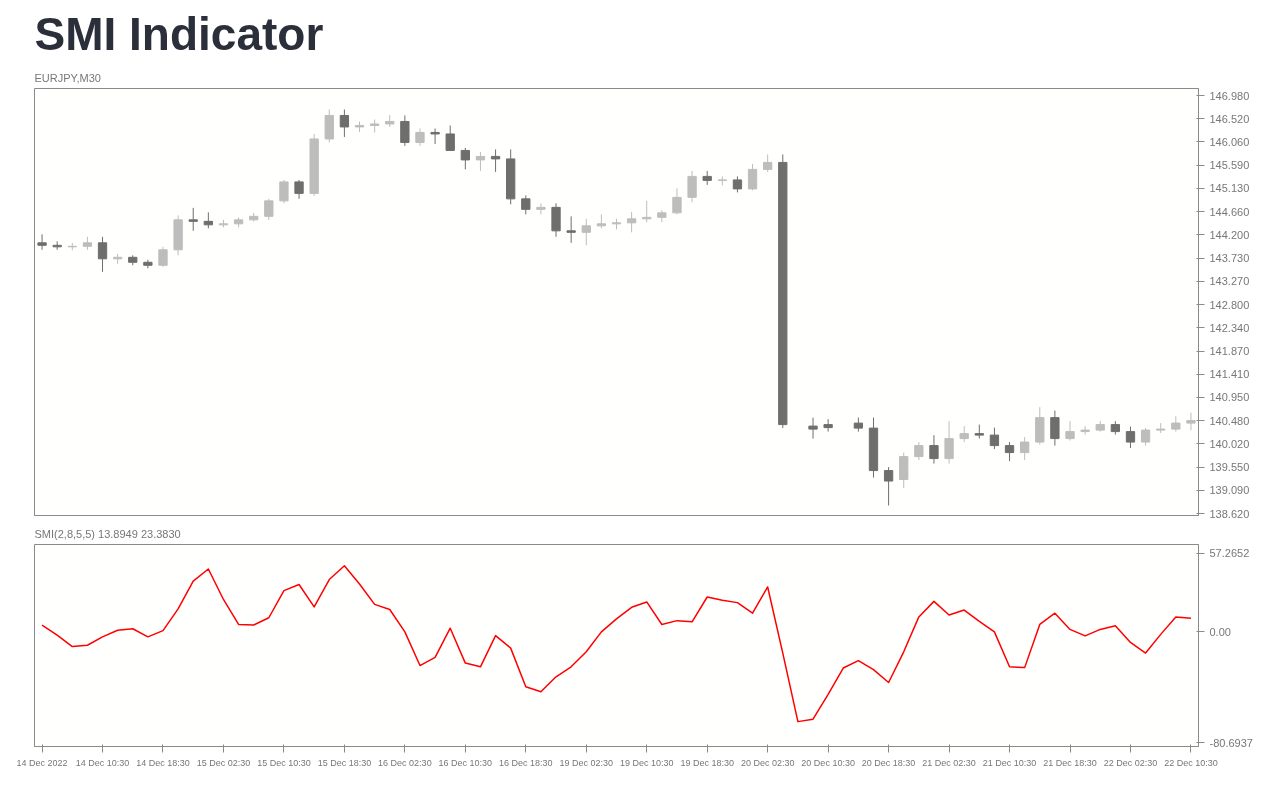  Describe the element at coordinates (1229, 165) in the screenshot. I see `y-tick-label: 145.590` at that location.